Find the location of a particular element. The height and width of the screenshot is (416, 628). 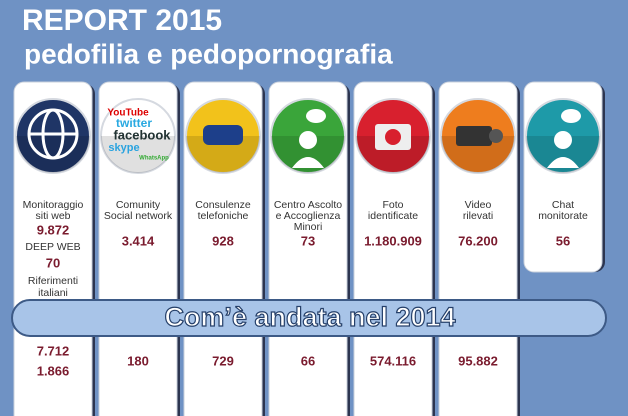

value-2014: 180 is located at coordinates (138, 360).